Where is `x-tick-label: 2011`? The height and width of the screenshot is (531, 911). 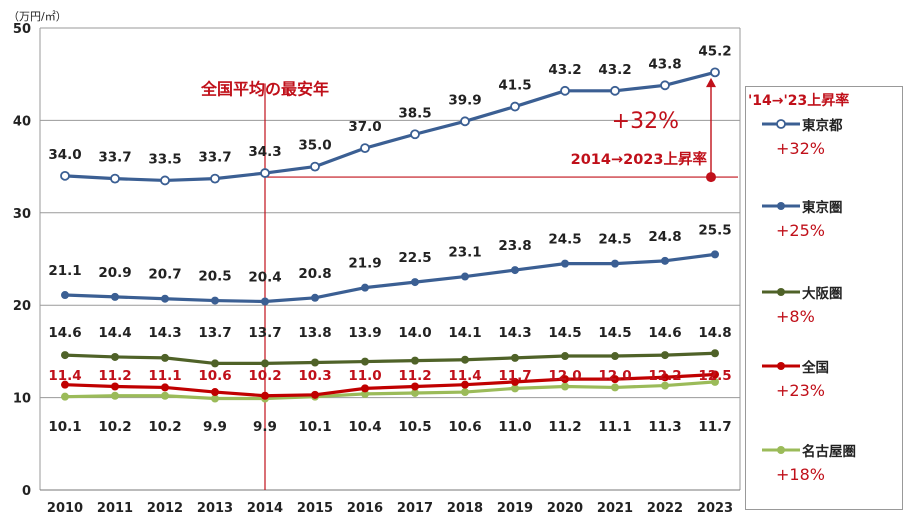 x-tick-label: 2011 is located at coordinates (115, 508).